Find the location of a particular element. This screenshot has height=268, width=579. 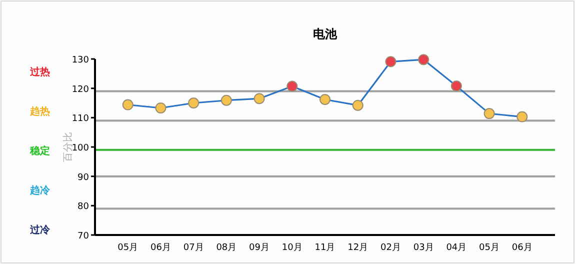

text: 过热 is located at coordinates (39, 72).